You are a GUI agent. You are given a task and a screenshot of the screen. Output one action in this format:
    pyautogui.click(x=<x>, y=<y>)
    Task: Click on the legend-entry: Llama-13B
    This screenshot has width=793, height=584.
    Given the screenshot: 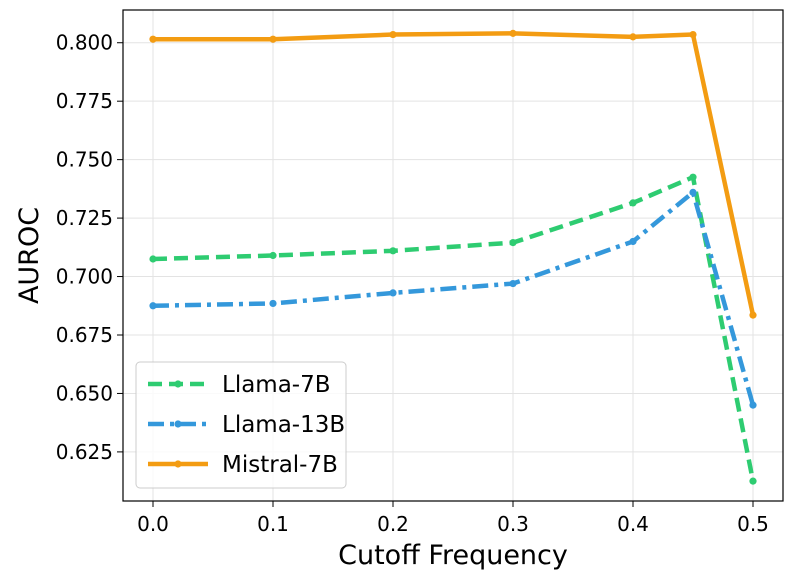 What is the action you would take?
    pyautogui.click(x=246, y=425)
    